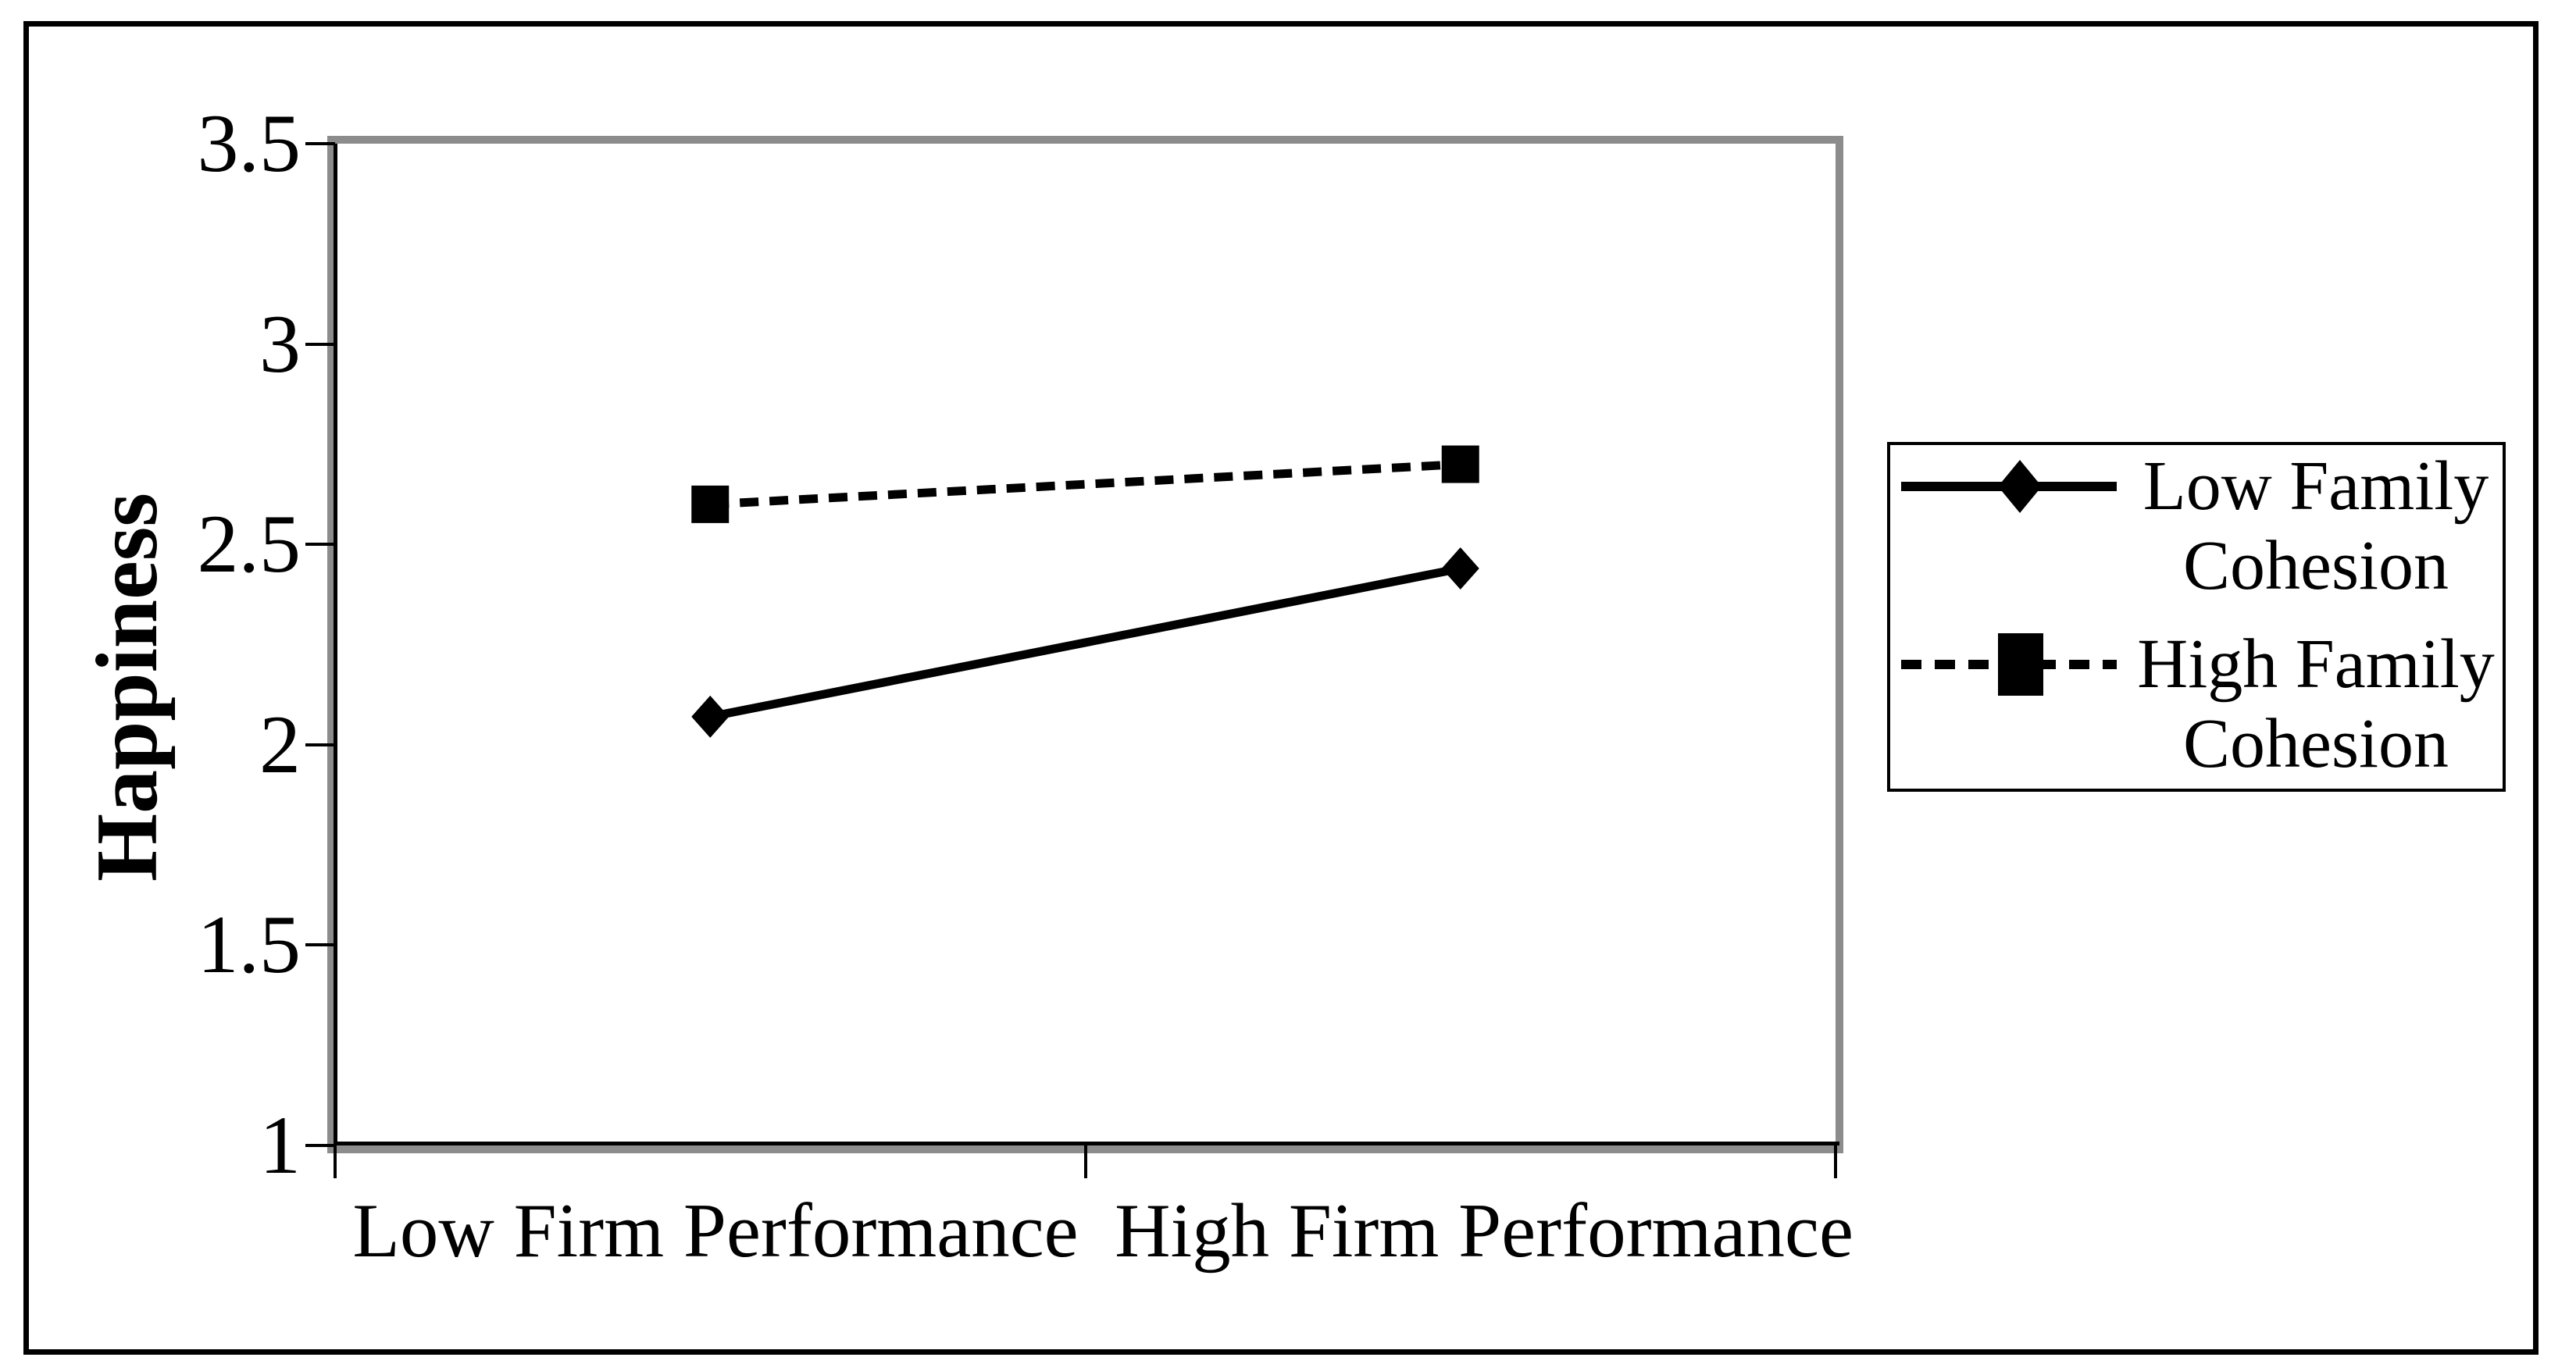 This screenshot has height=1368, width=2576. I want to click on legend-swatch-solid-diamond, so click(2012, 486).